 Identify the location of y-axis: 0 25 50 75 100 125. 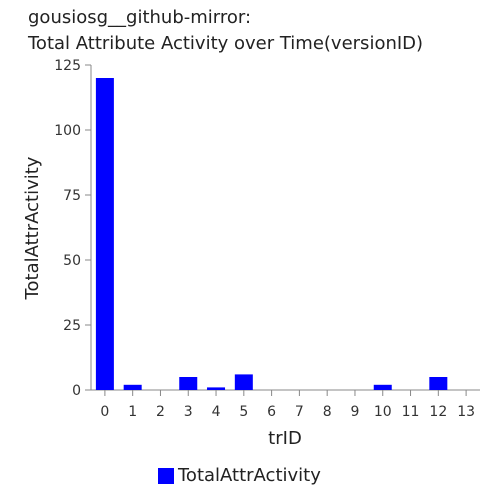
(73, 228).